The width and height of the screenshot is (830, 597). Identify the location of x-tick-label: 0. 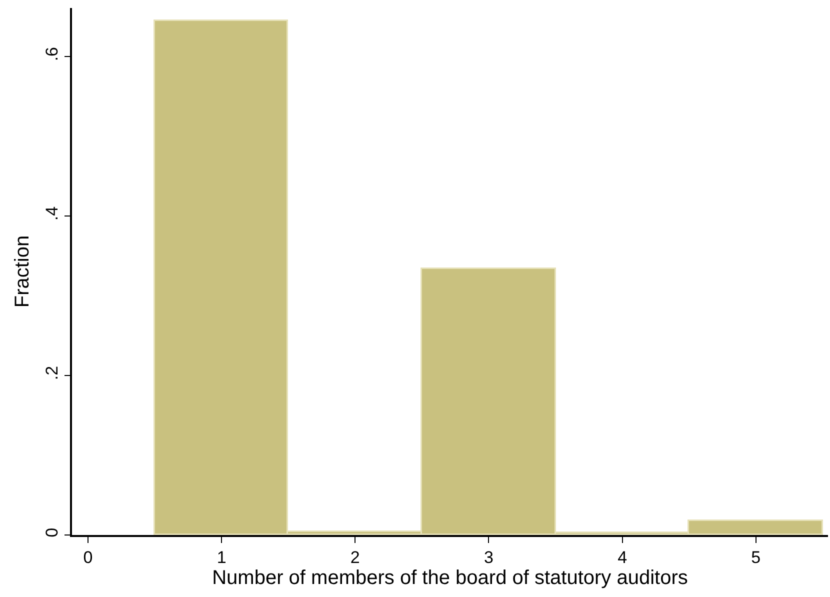
(88, 558).